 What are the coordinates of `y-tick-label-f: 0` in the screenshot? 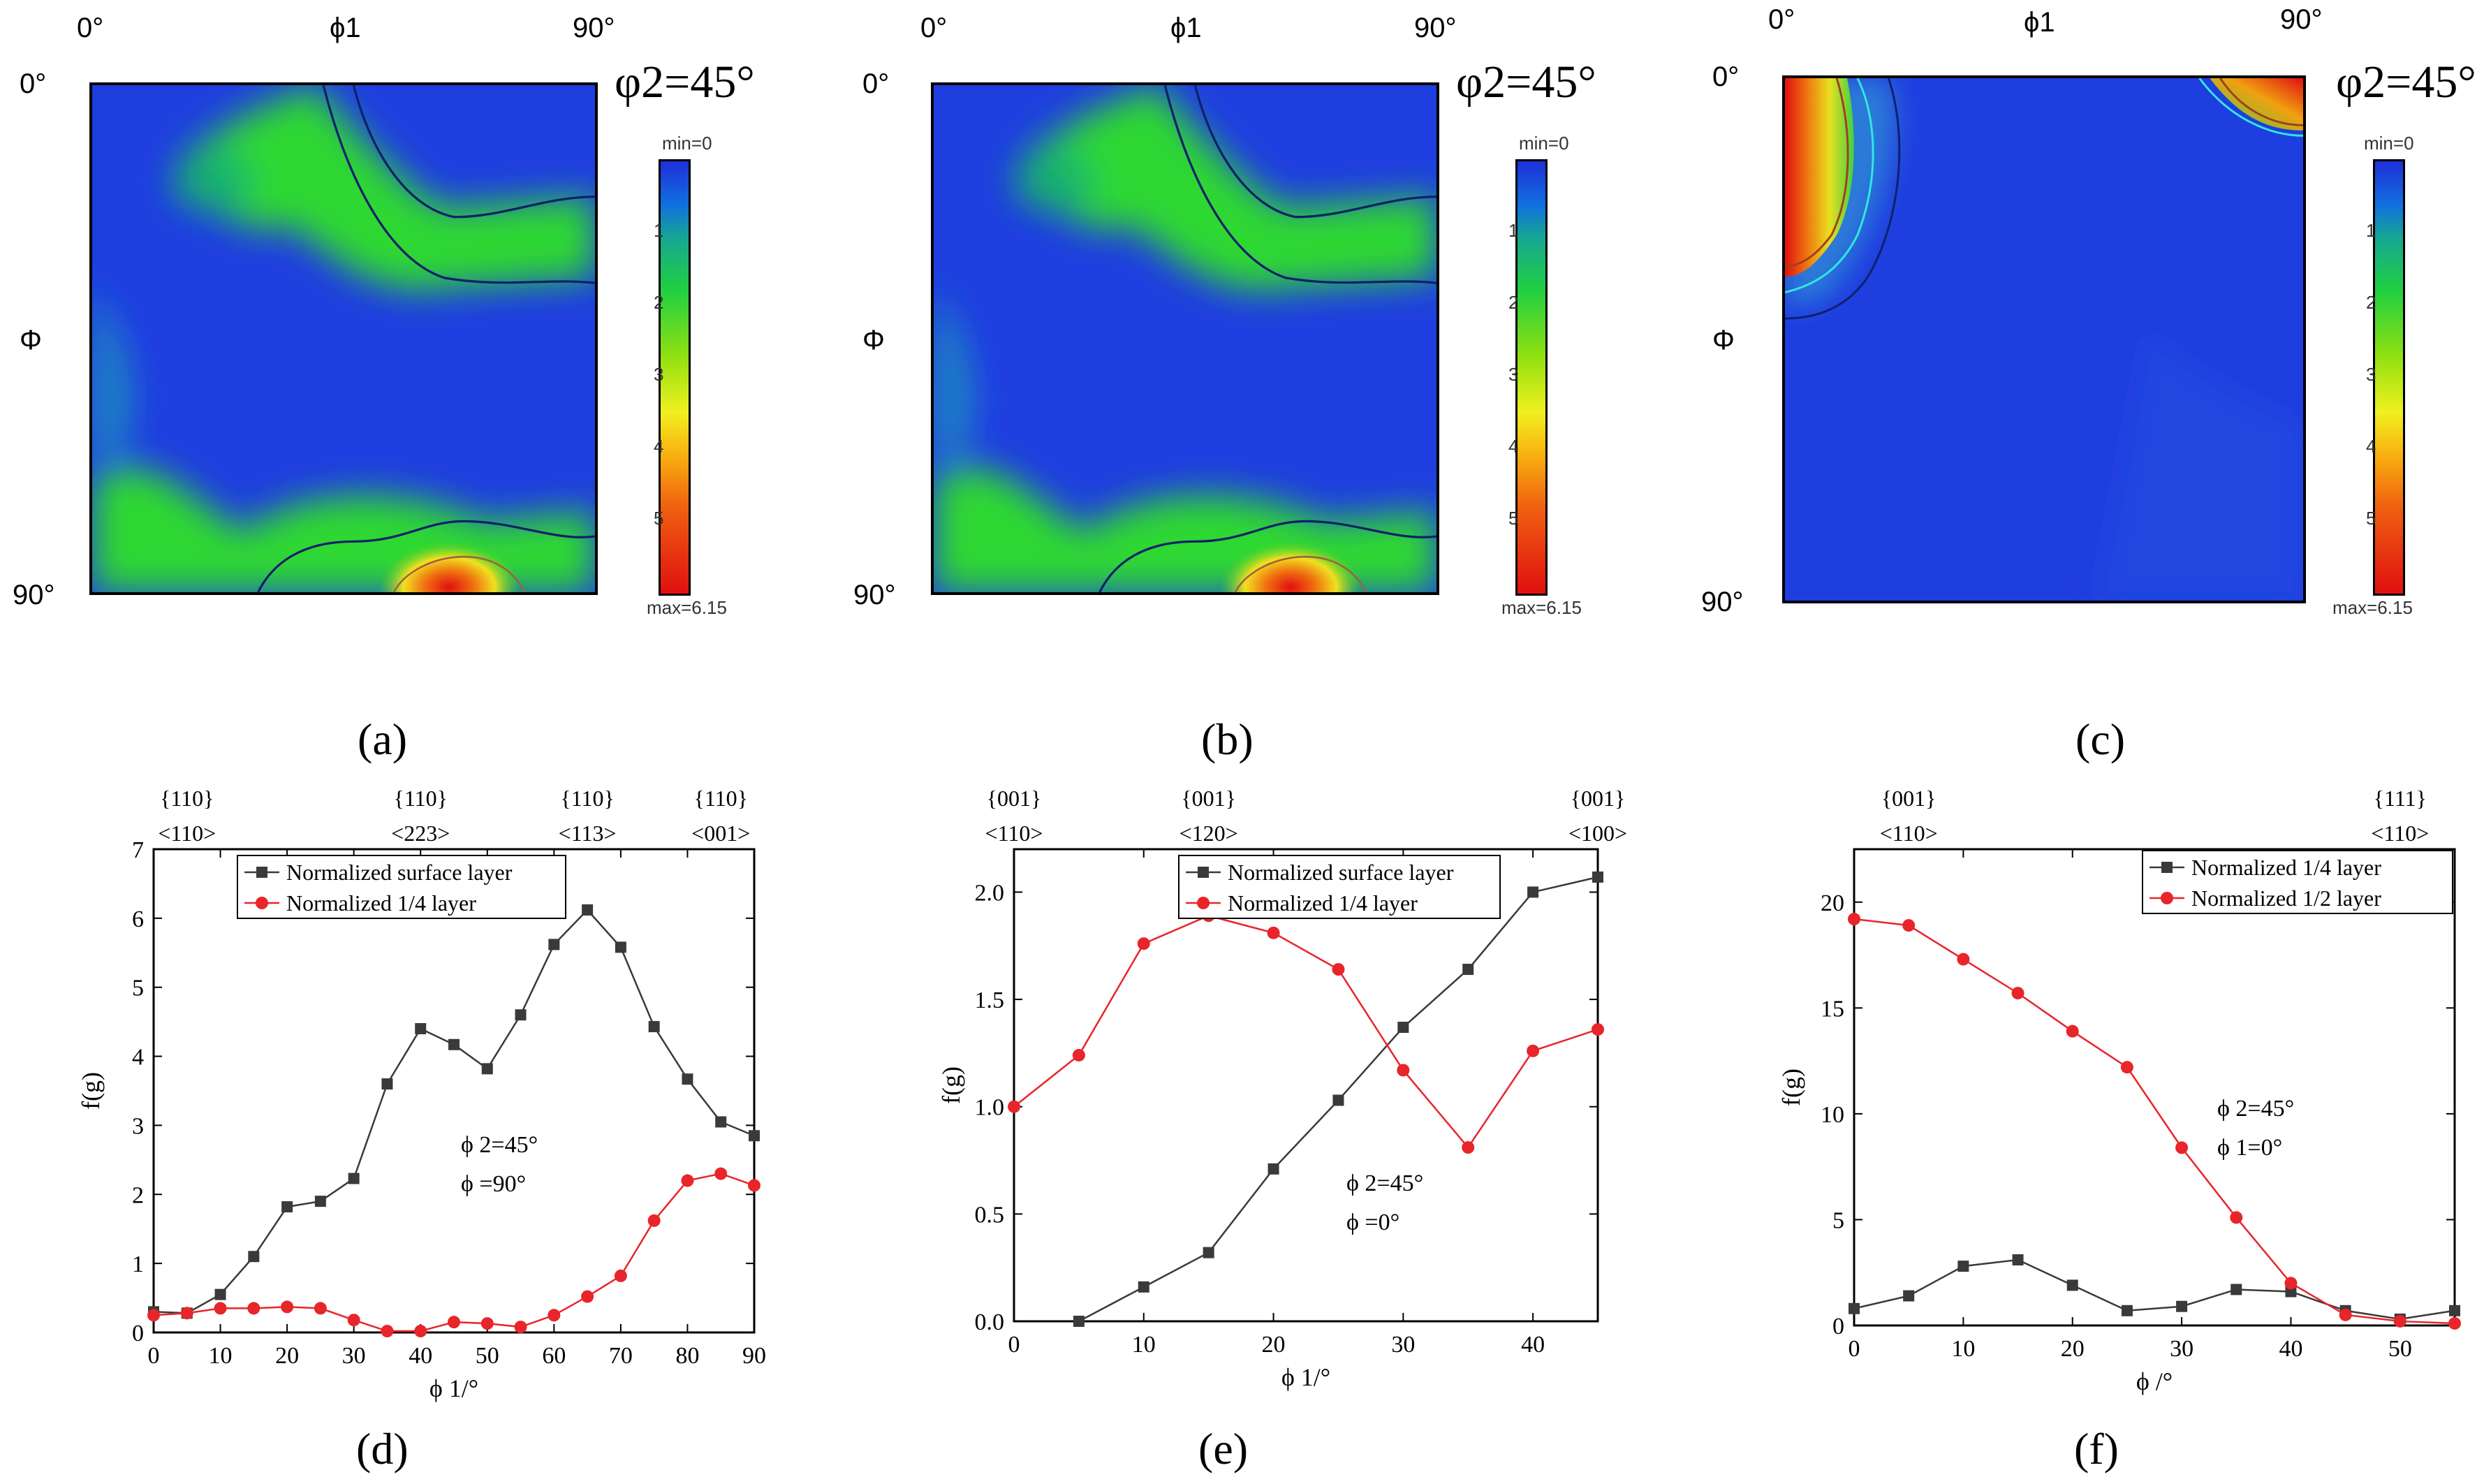 It's located at (1838, 1326).